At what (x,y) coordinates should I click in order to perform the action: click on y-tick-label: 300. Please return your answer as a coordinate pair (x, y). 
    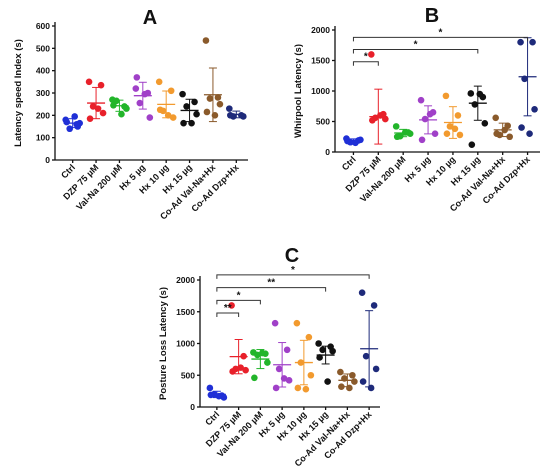
    Looking at the image, I should click on (43, 93).